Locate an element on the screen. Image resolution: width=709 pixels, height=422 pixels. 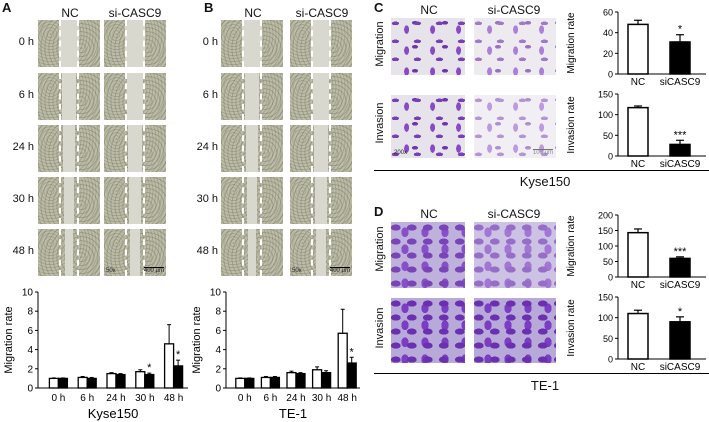
wound-kyse150-time-label: 30 h is located at coordinates (23, 199).